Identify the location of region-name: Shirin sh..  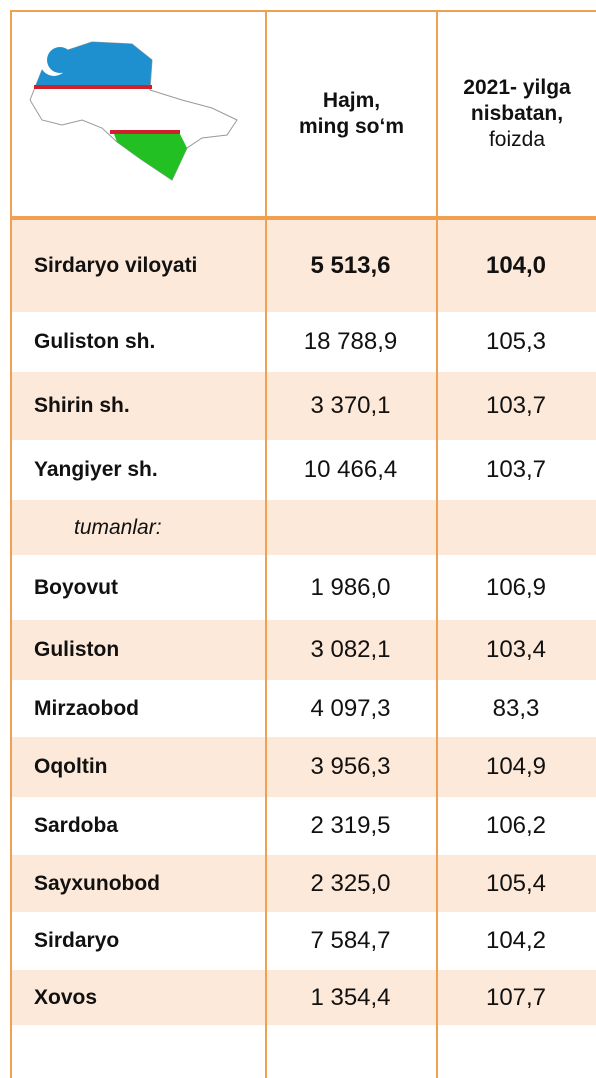
(82, 405).